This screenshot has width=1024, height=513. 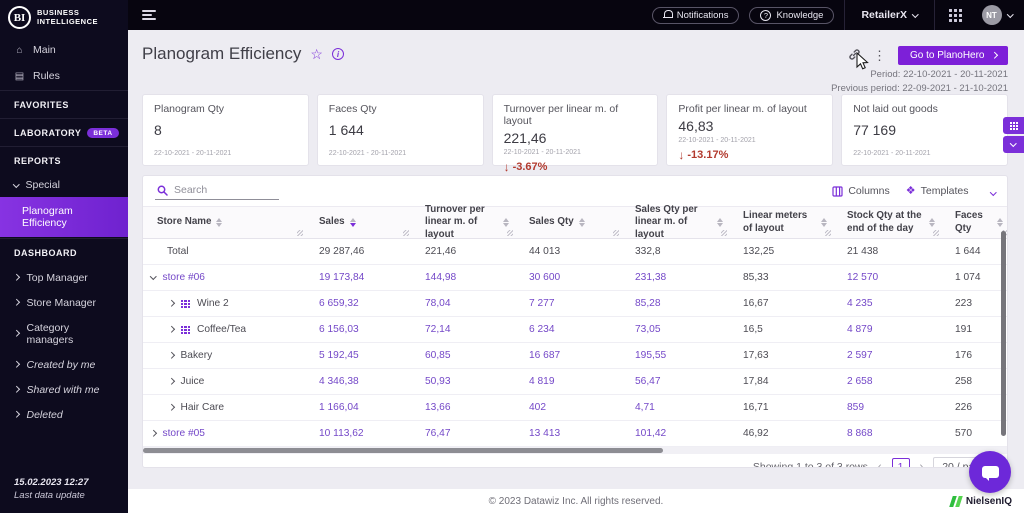 What do you see at coordinates (243, 54) in the screenshot?
I see `page-header: Planogram Efficiency ☆ i` at bounding box center [243, 54].